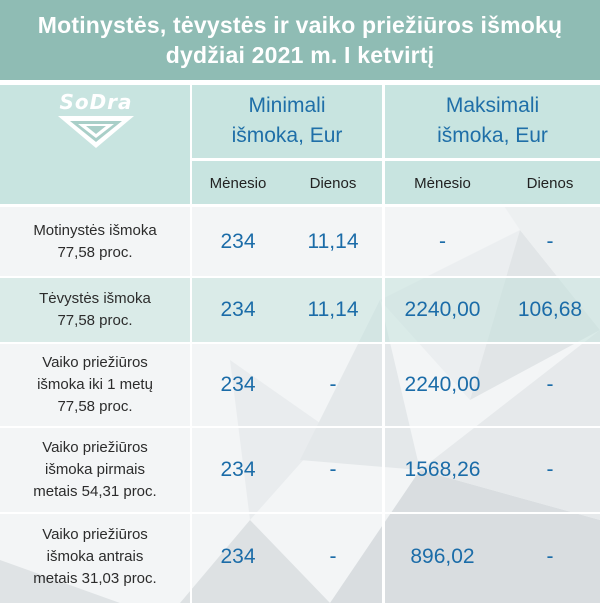 This screenshot has width=600, height=603. I want to click on cell-vaiko3-max-day: -, so click(550, 556).